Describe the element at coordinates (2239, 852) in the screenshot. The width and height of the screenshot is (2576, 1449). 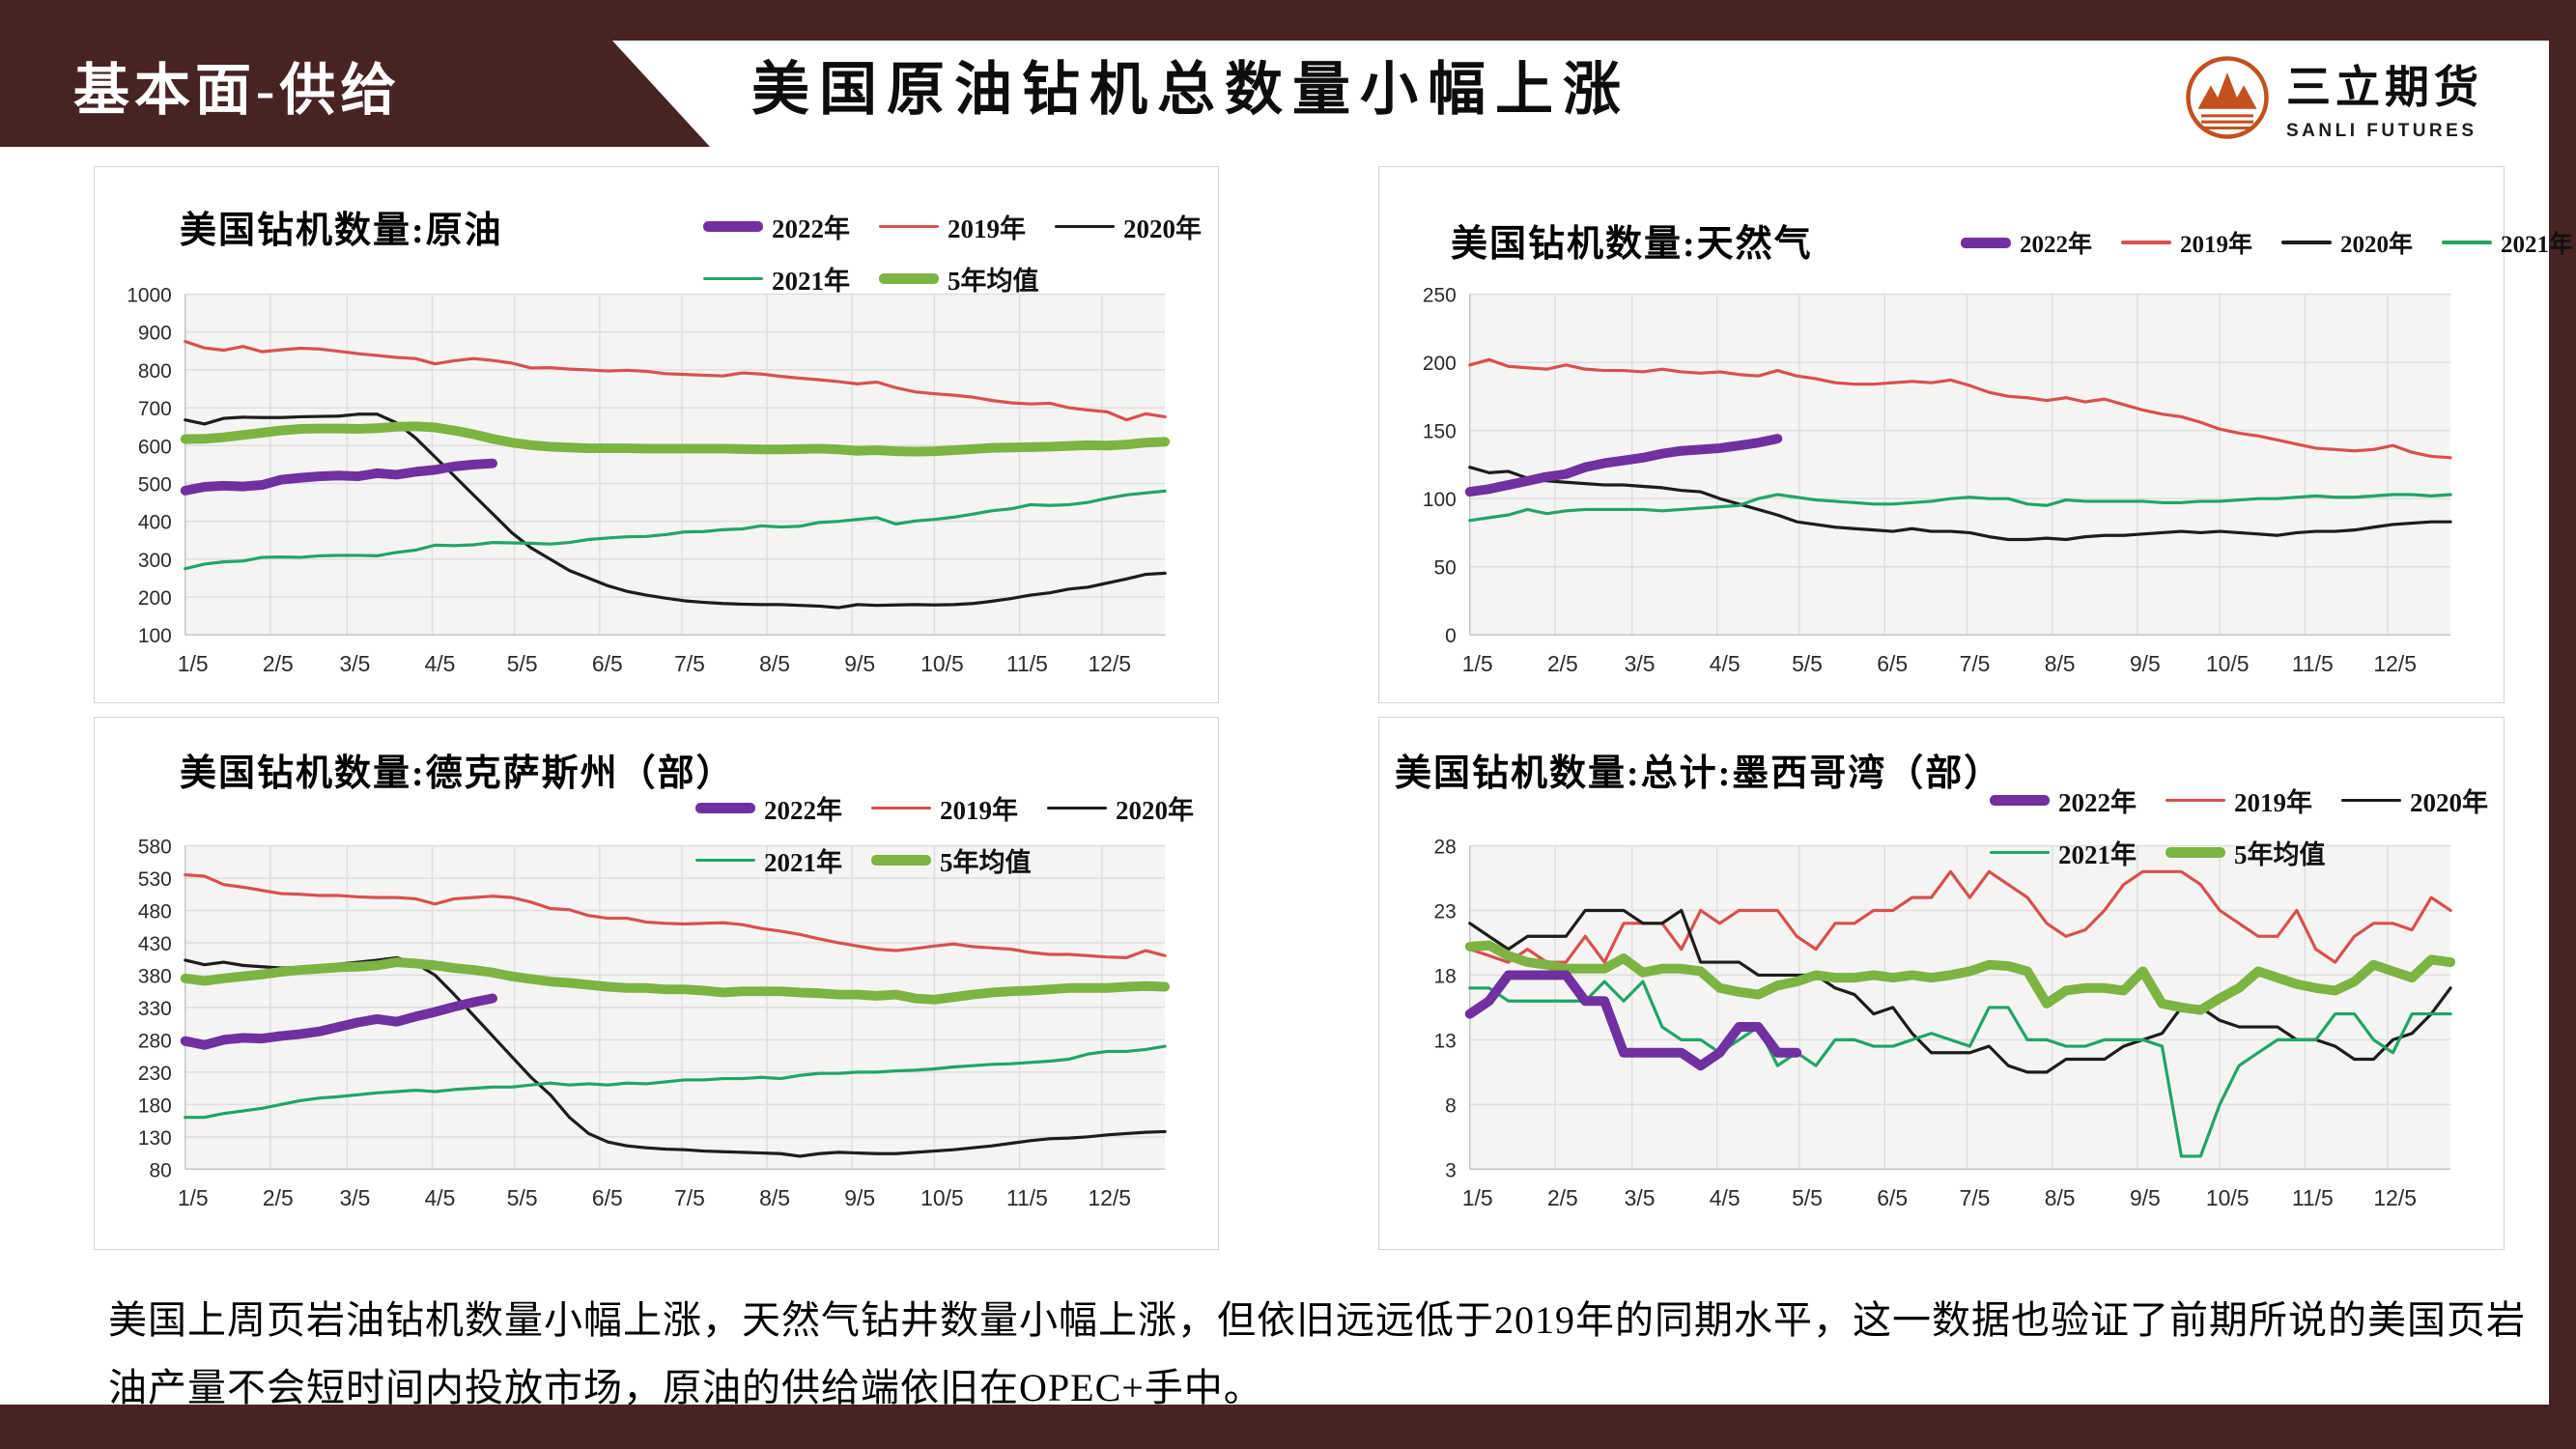
I see `legend-row: 2021年 5年均值` at that location.